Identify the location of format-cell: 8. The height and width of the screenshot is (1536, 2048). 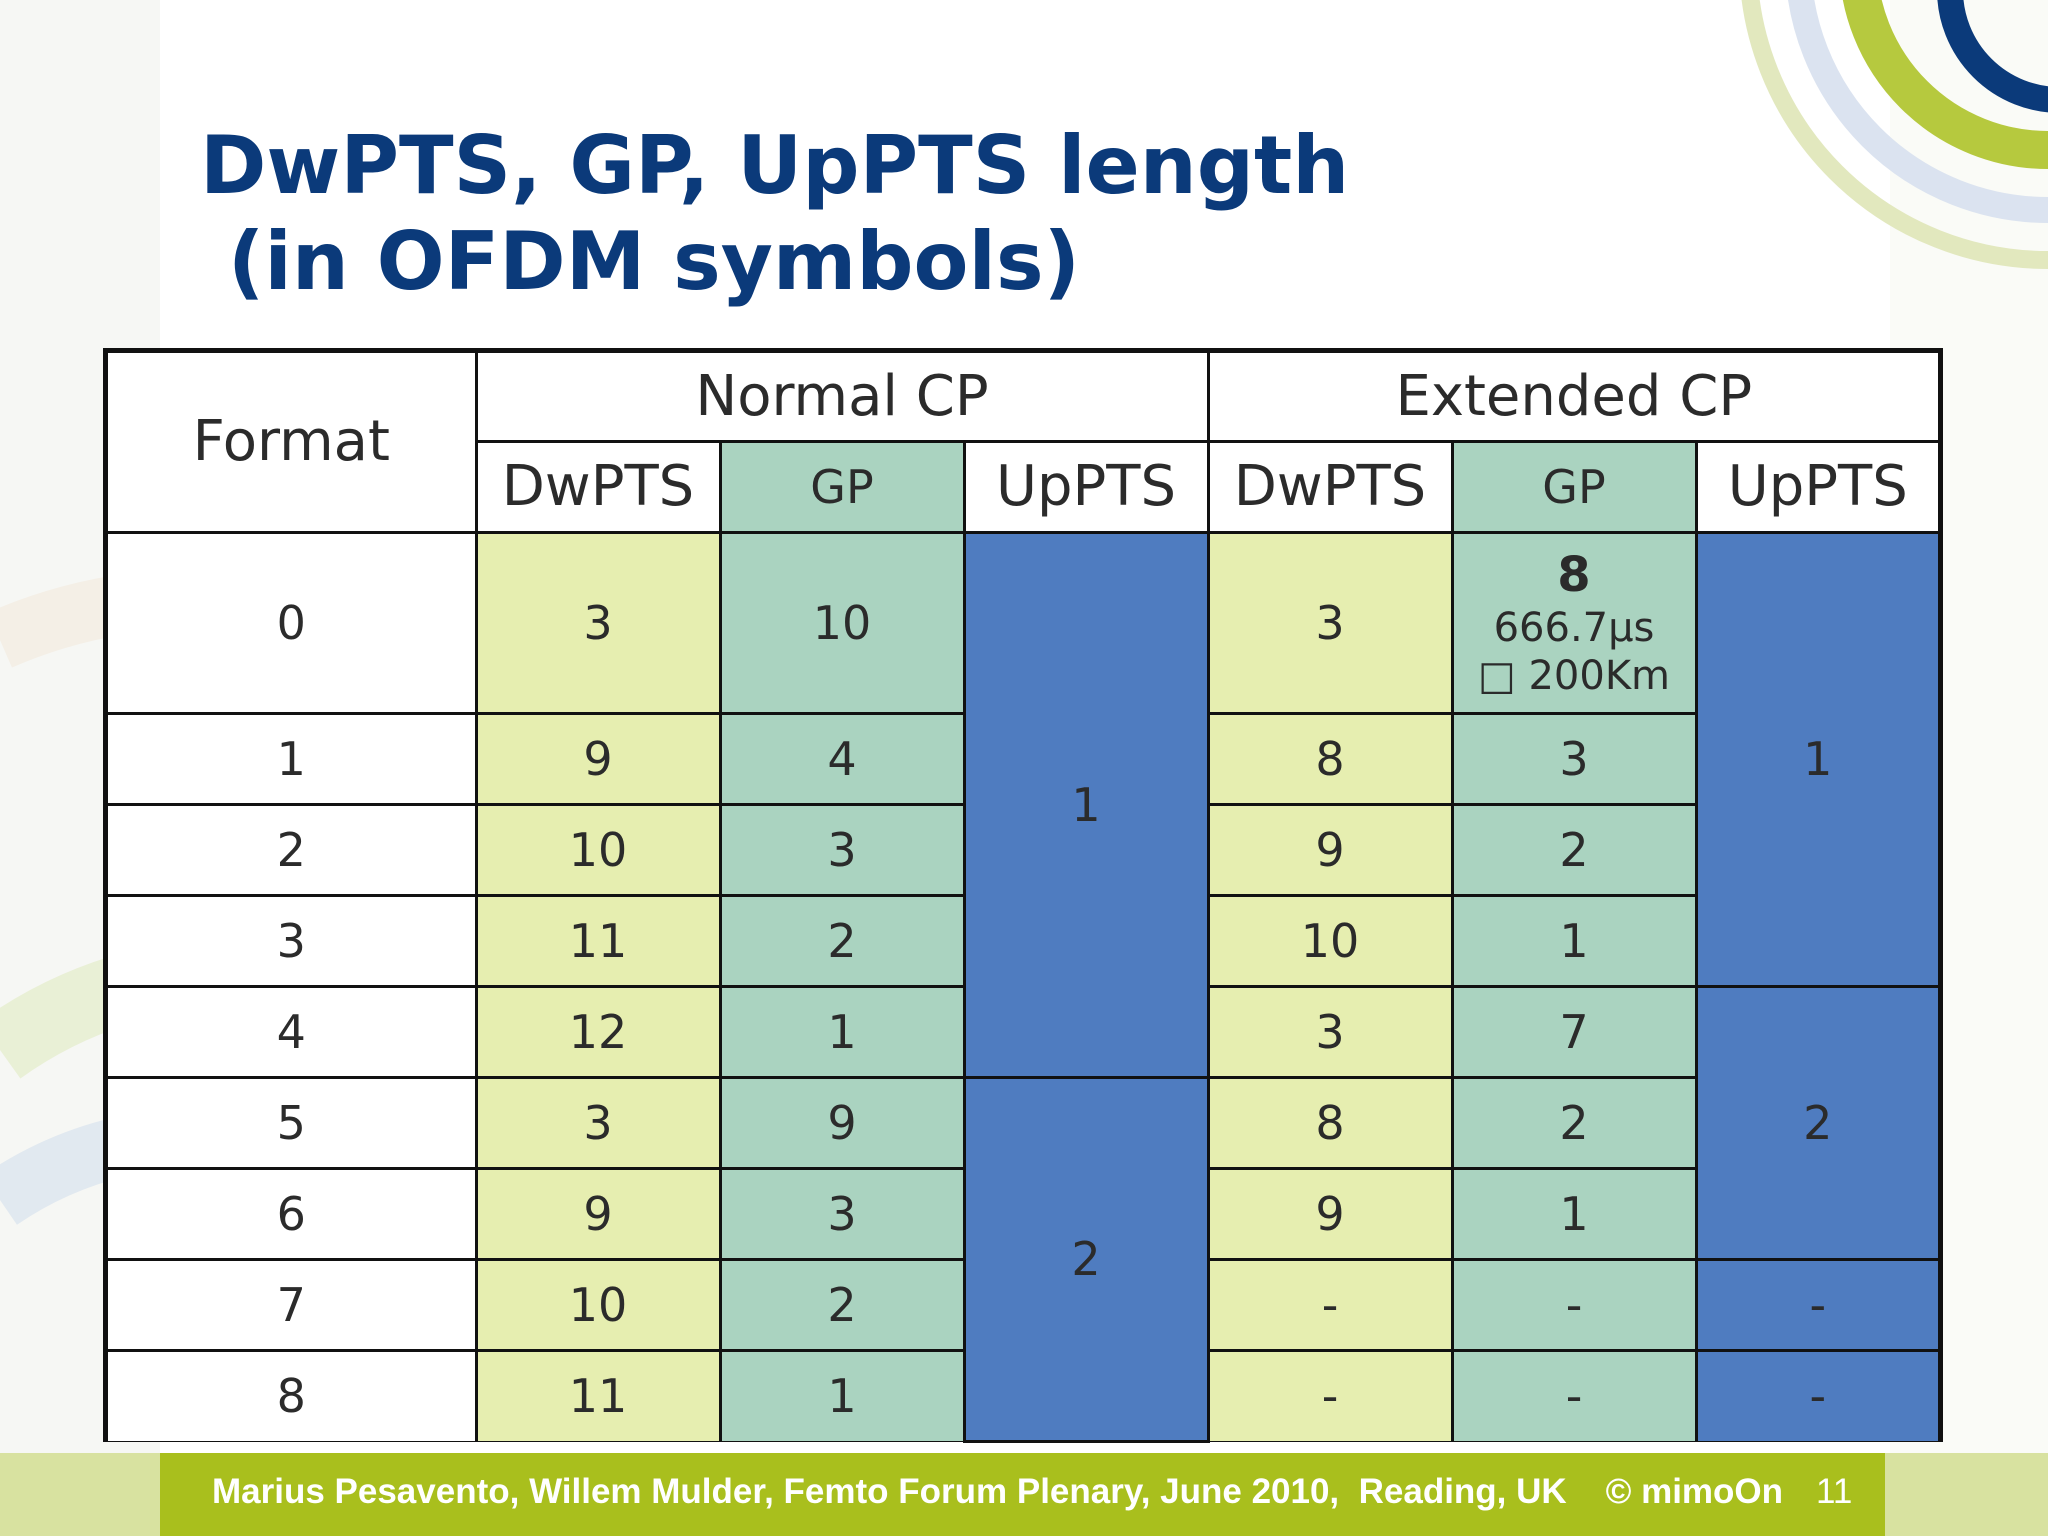
(293, 1394).